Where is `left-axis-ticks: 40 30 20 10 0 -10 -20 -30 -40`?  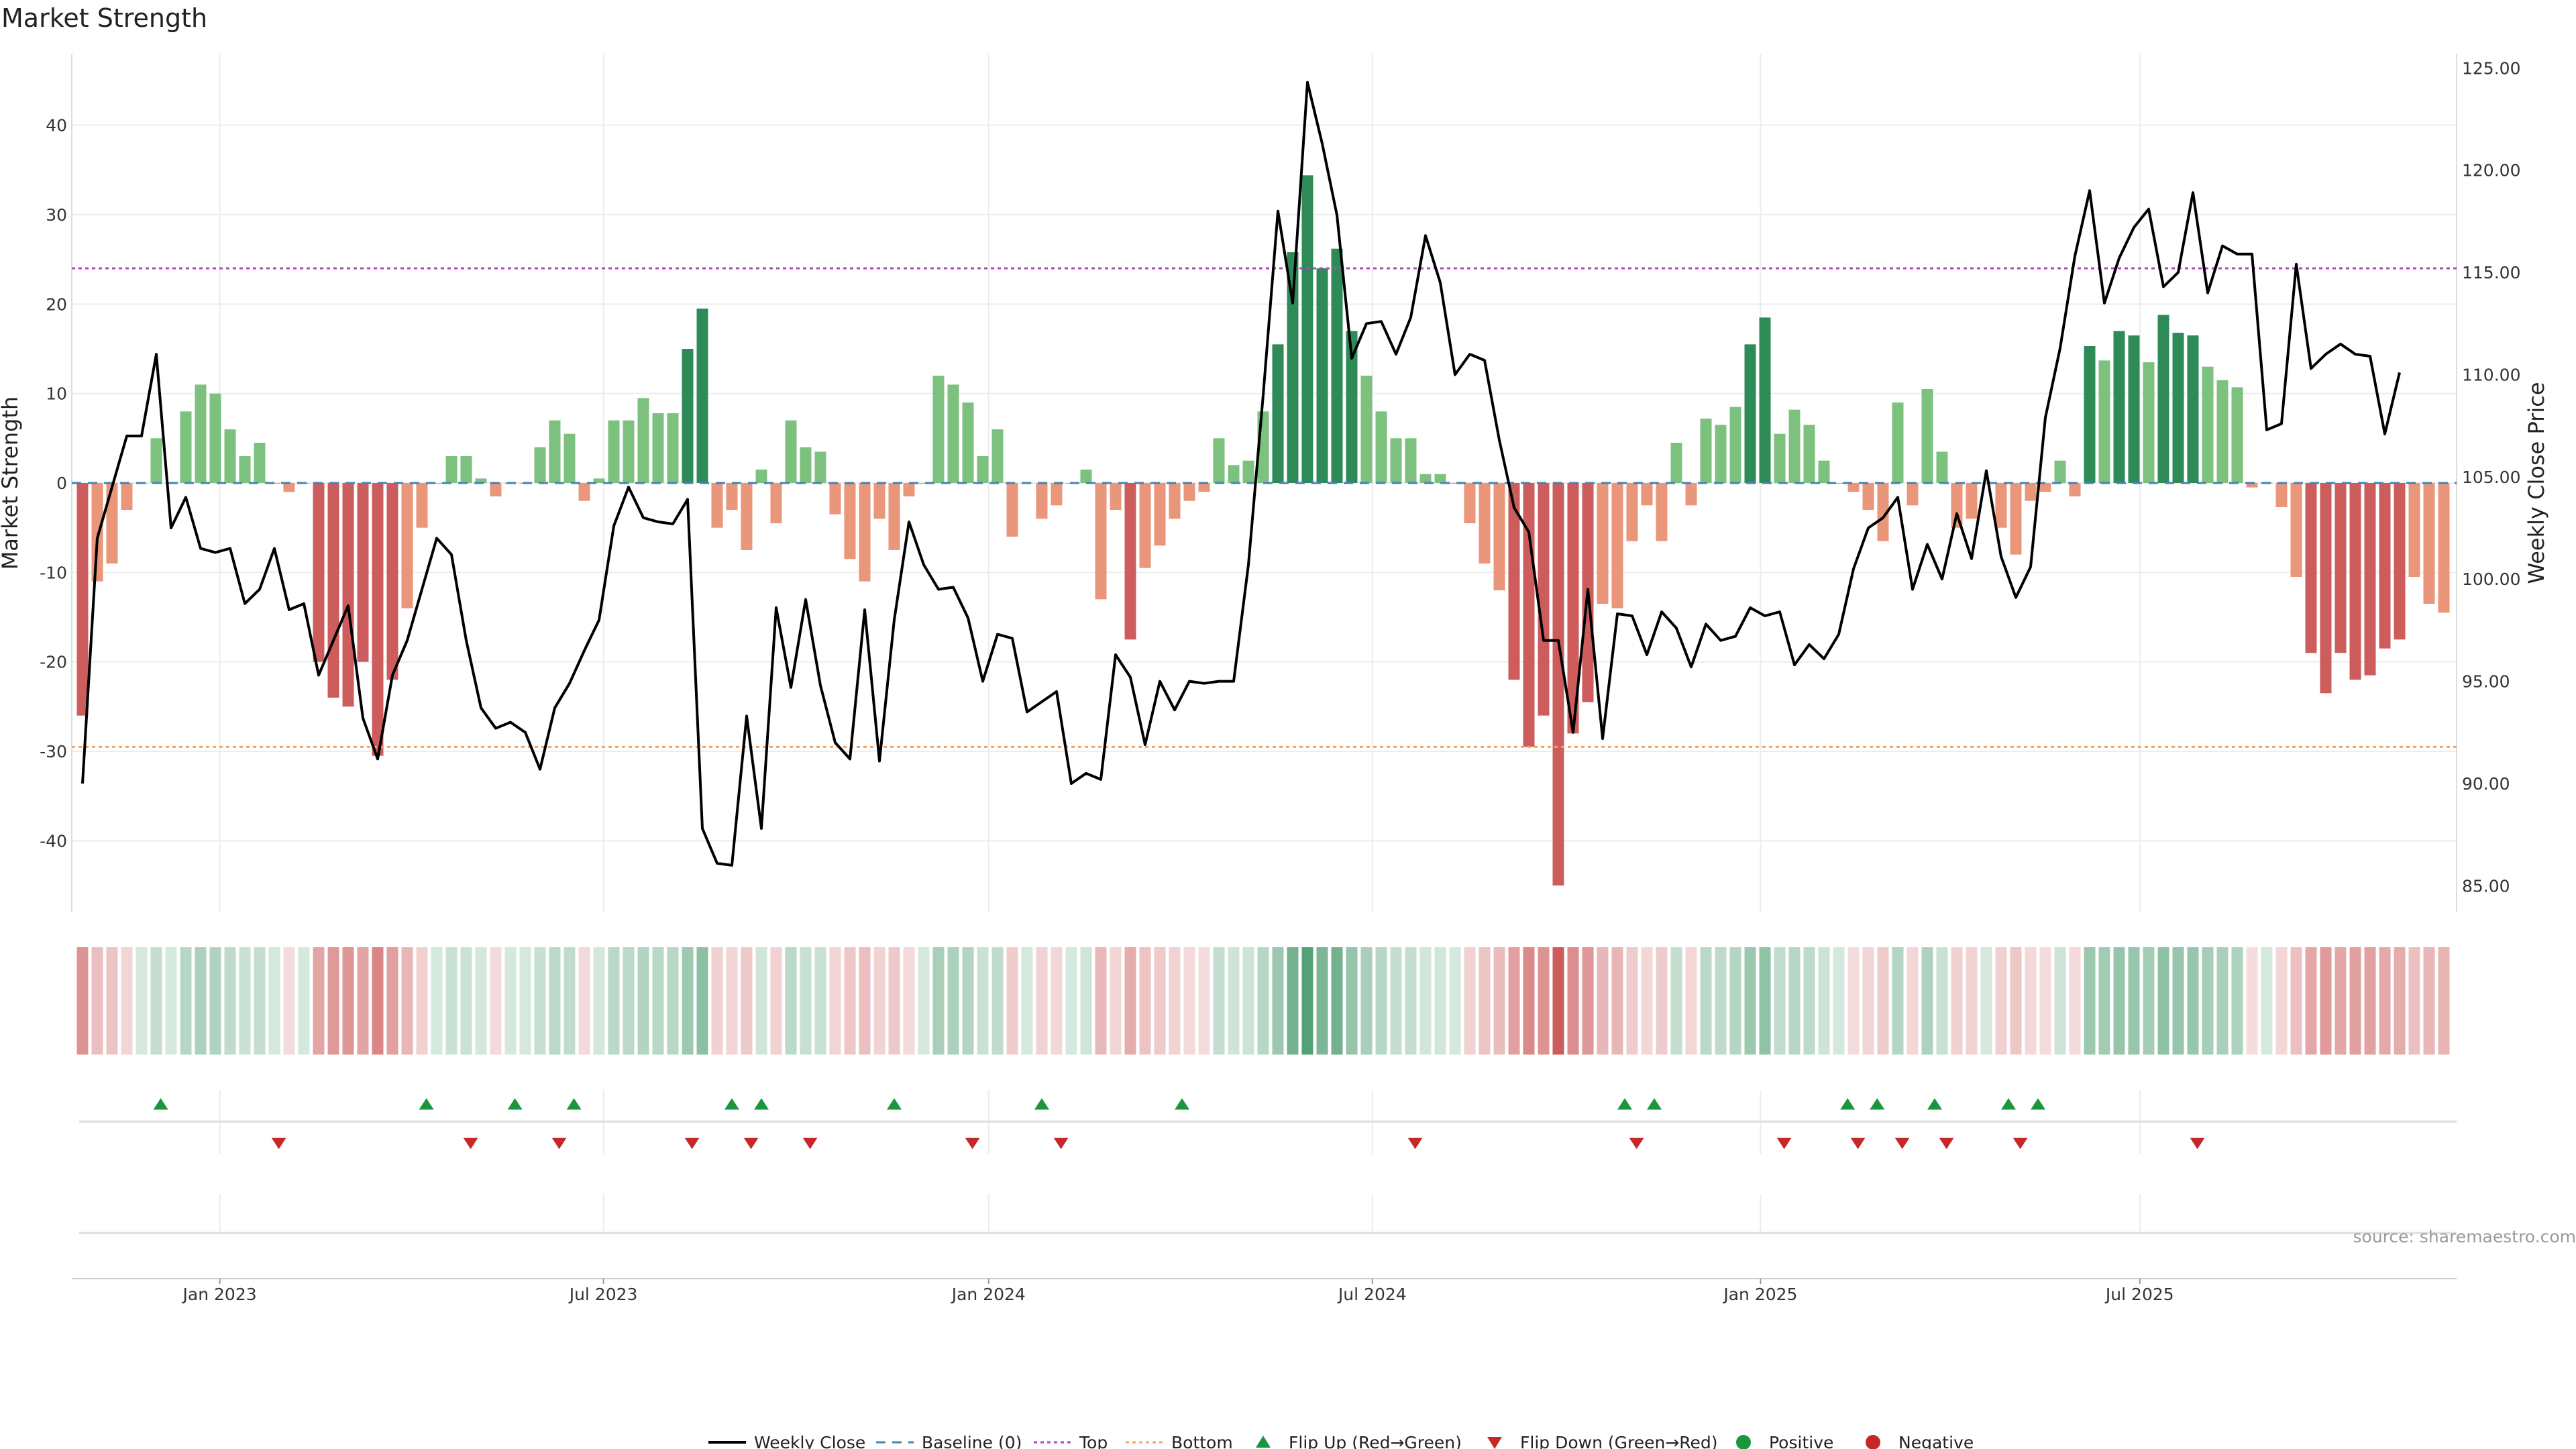 left-axis-ticks: 40 30 20 10 0 -10 -20 -30 -40 is located at coordinates (53, 483).